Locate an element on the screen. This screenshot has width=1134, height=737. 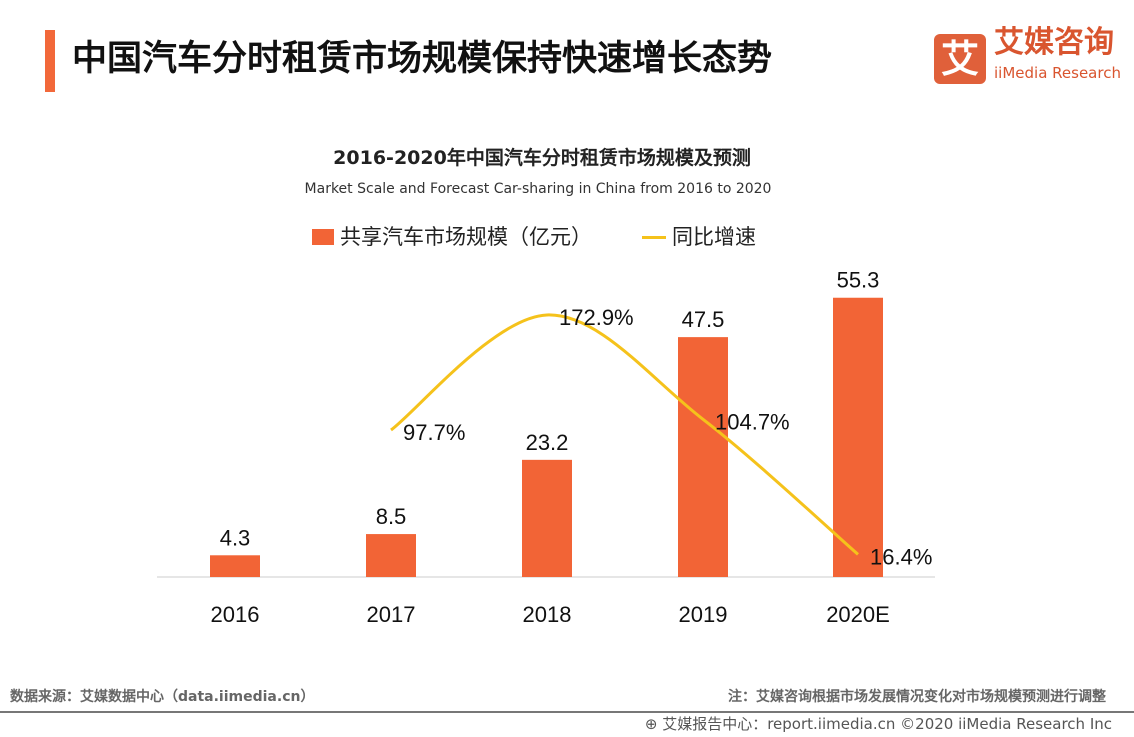
line-value-label: 97.7% is located at coordinates (434, 432).